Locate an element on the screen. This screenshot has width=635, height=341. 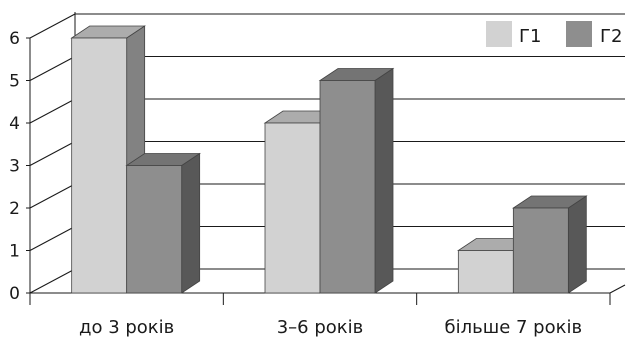
legend-swatch-g2 is located at coordinates (579, 34).